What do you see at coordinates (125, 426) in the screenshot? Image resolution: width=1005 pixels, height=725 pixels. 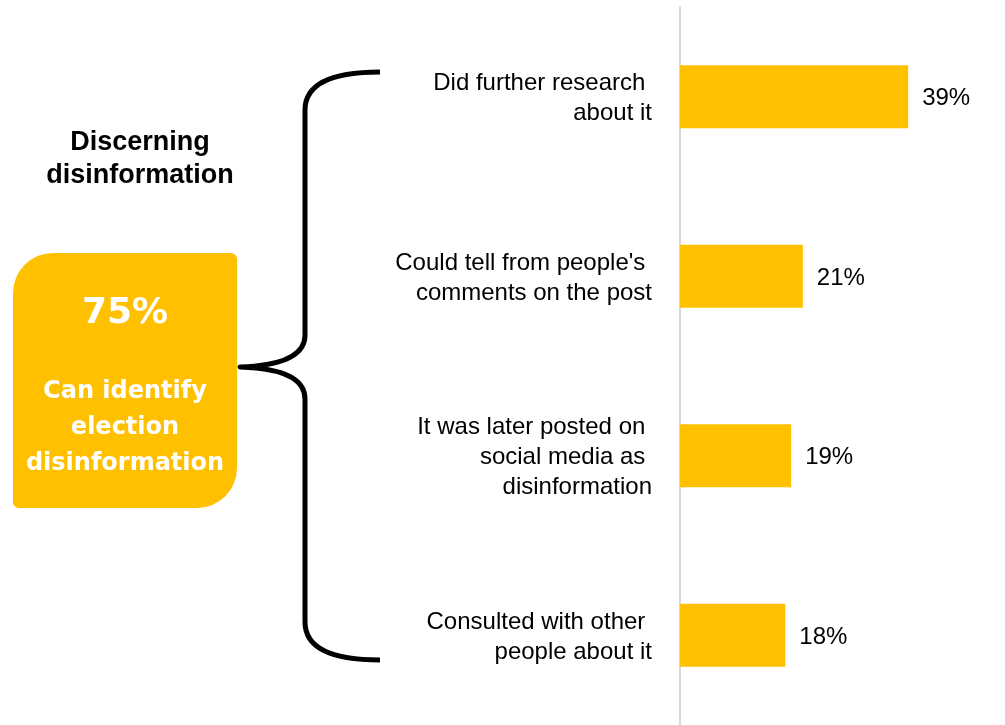 I see `text: Can identify election disinformation` at bounding box center [125, 426].